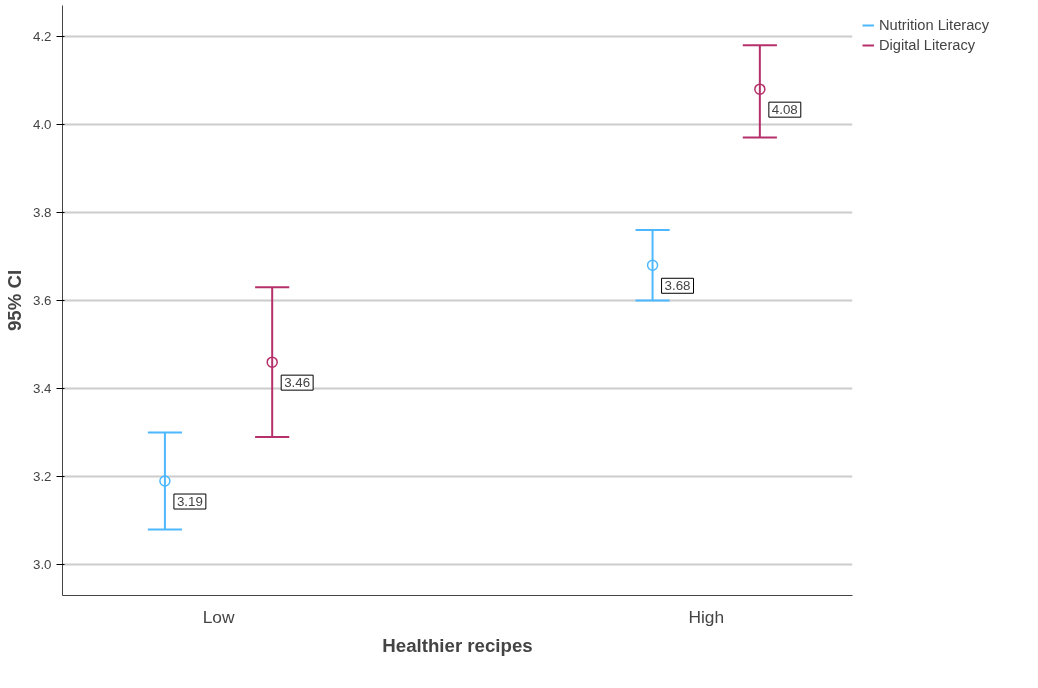 The width and height of the screenshot is (1038, 688). I want to click on x-tick-label: High, so click(706, 616).